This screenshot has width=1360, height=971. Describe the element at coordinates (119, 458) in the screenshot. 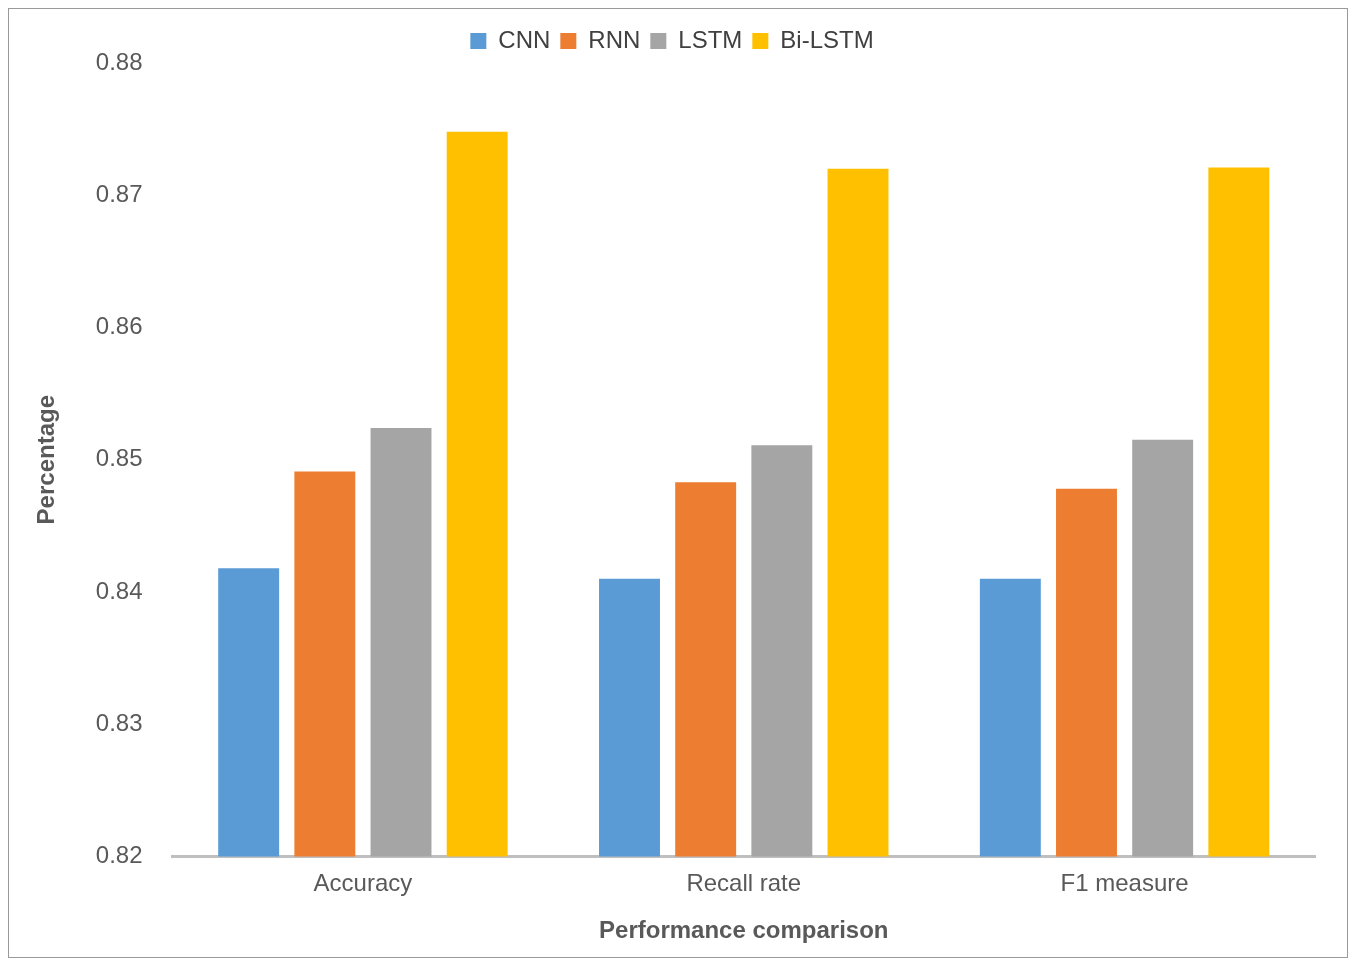

I see `y-tick-label: 0.85` at that location.